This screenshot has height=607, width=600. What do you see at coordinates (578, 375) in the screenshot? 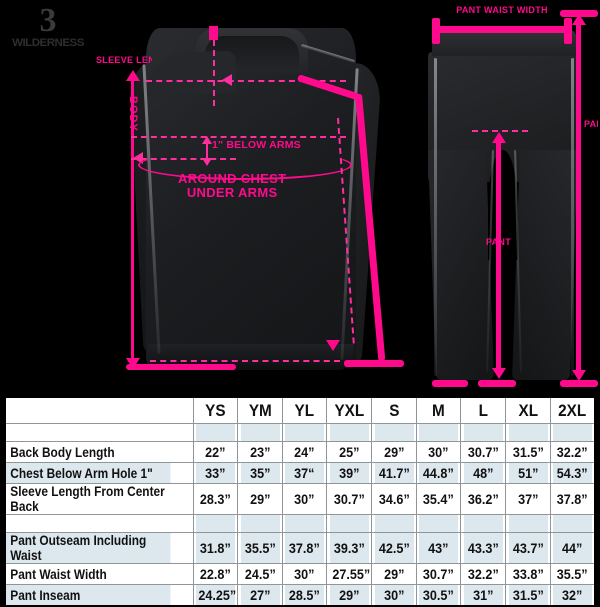
I see `outseam-arrow-down-icon` at bounding box center [578, 375].